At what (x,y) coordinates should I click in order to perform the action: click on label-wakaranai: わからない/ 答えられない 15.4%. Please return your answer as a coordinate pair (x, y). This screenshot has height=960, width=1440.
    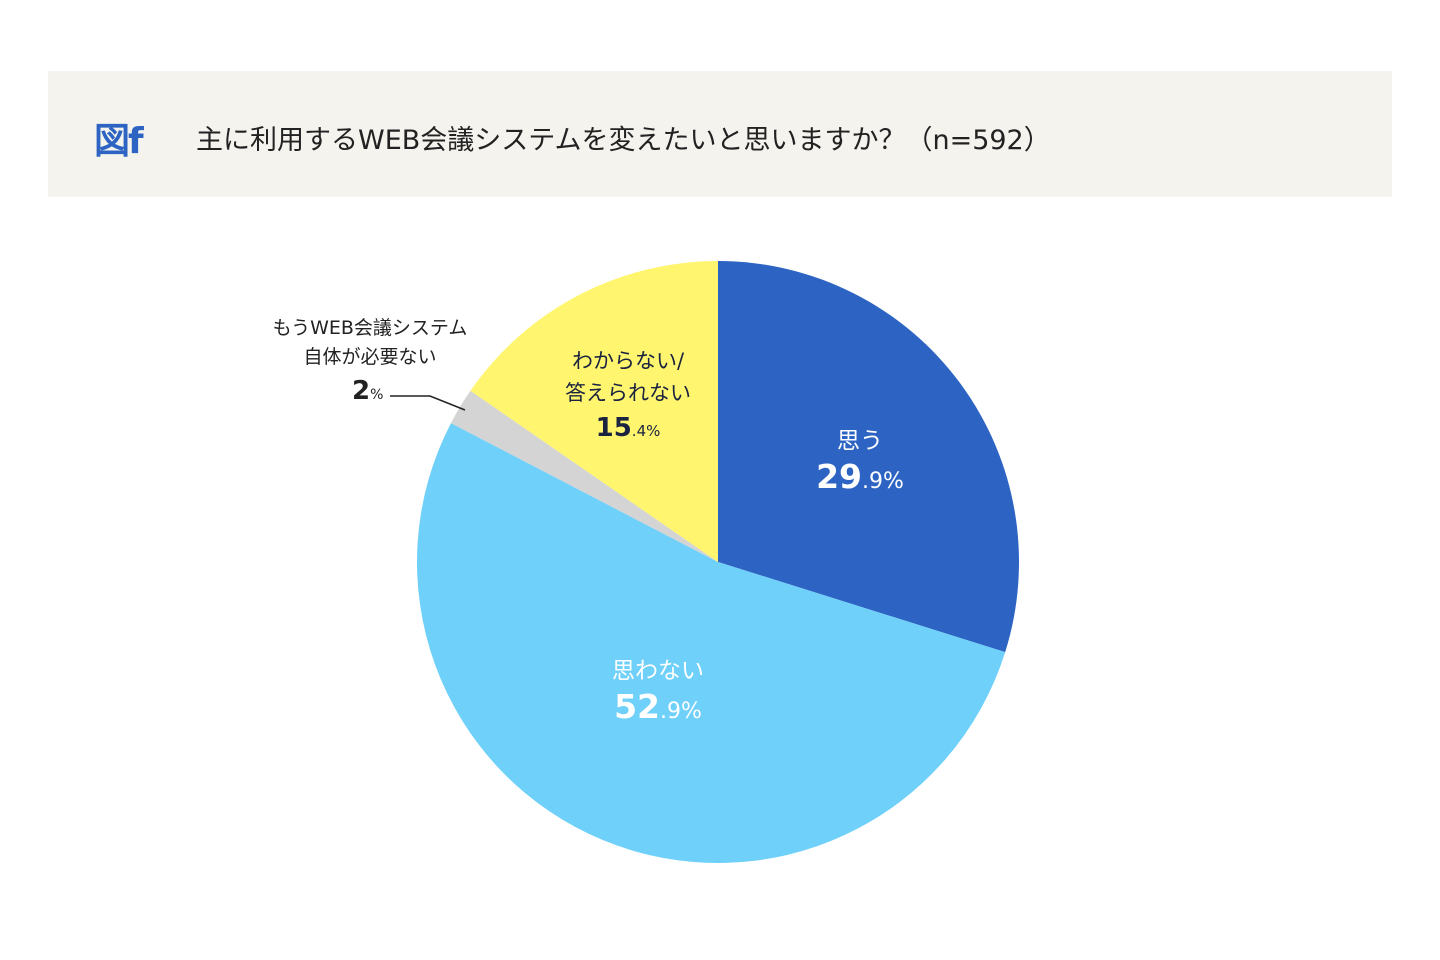
    Looking at the image, I should click on (628, 394).